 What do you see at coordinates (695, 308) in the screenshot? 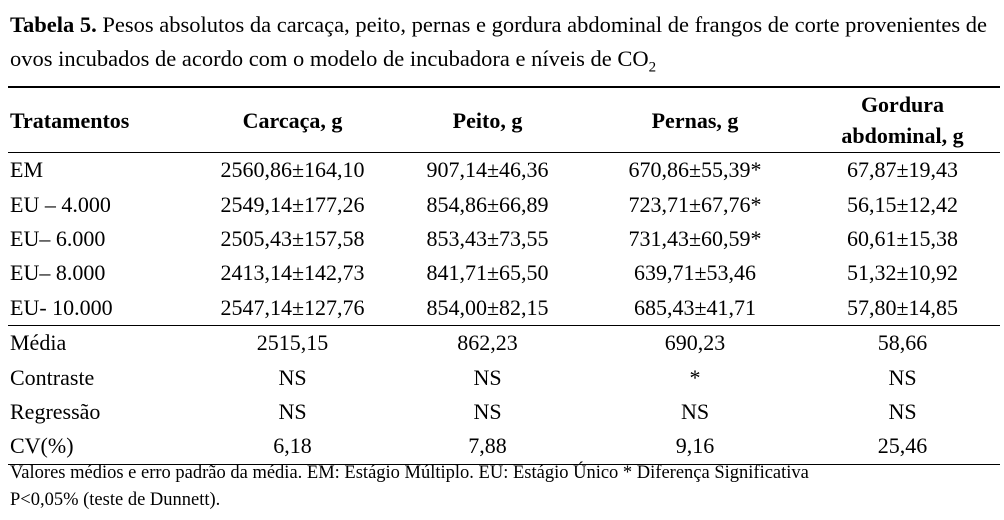
I see `cell: 685,43±41,71` at bounding box center [695, 308].